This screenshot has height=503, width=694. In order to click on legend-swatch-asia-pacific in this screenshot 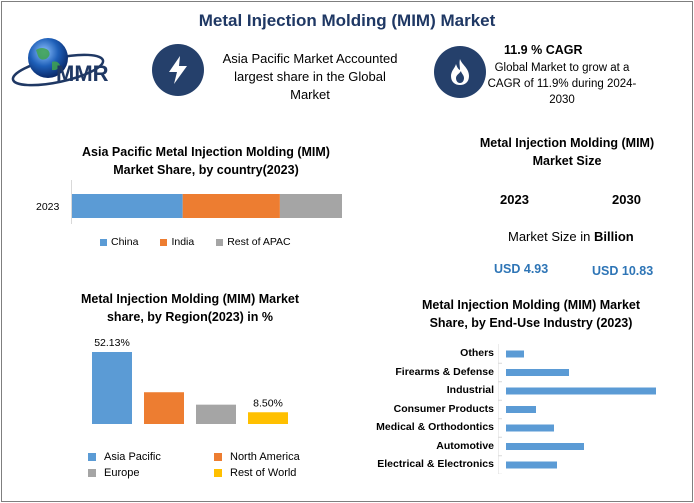, I will do `click(92, 457)`.